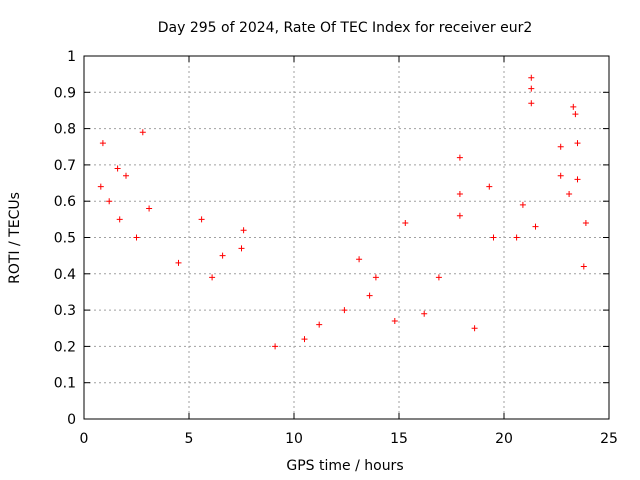 This screenshot has height=480, width=640. What do you see at coordinates (84, 439) in the screenshot?
I see `x-tick-label: 0` at bounding box center [84, 439].